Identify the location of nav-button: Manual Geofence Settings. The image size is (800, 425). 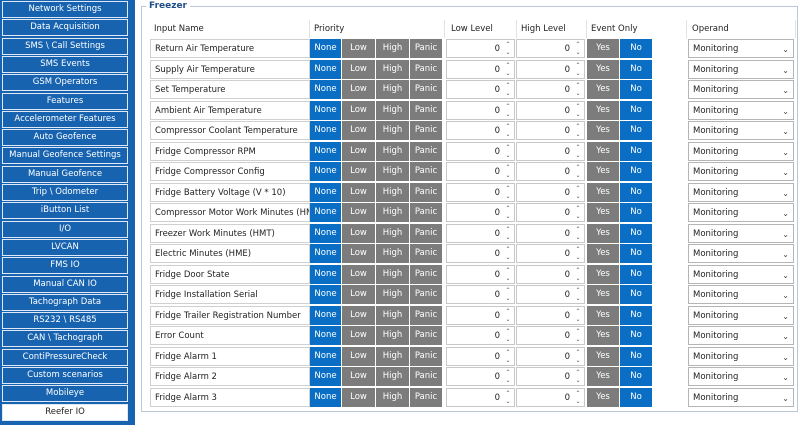
(65, 156).